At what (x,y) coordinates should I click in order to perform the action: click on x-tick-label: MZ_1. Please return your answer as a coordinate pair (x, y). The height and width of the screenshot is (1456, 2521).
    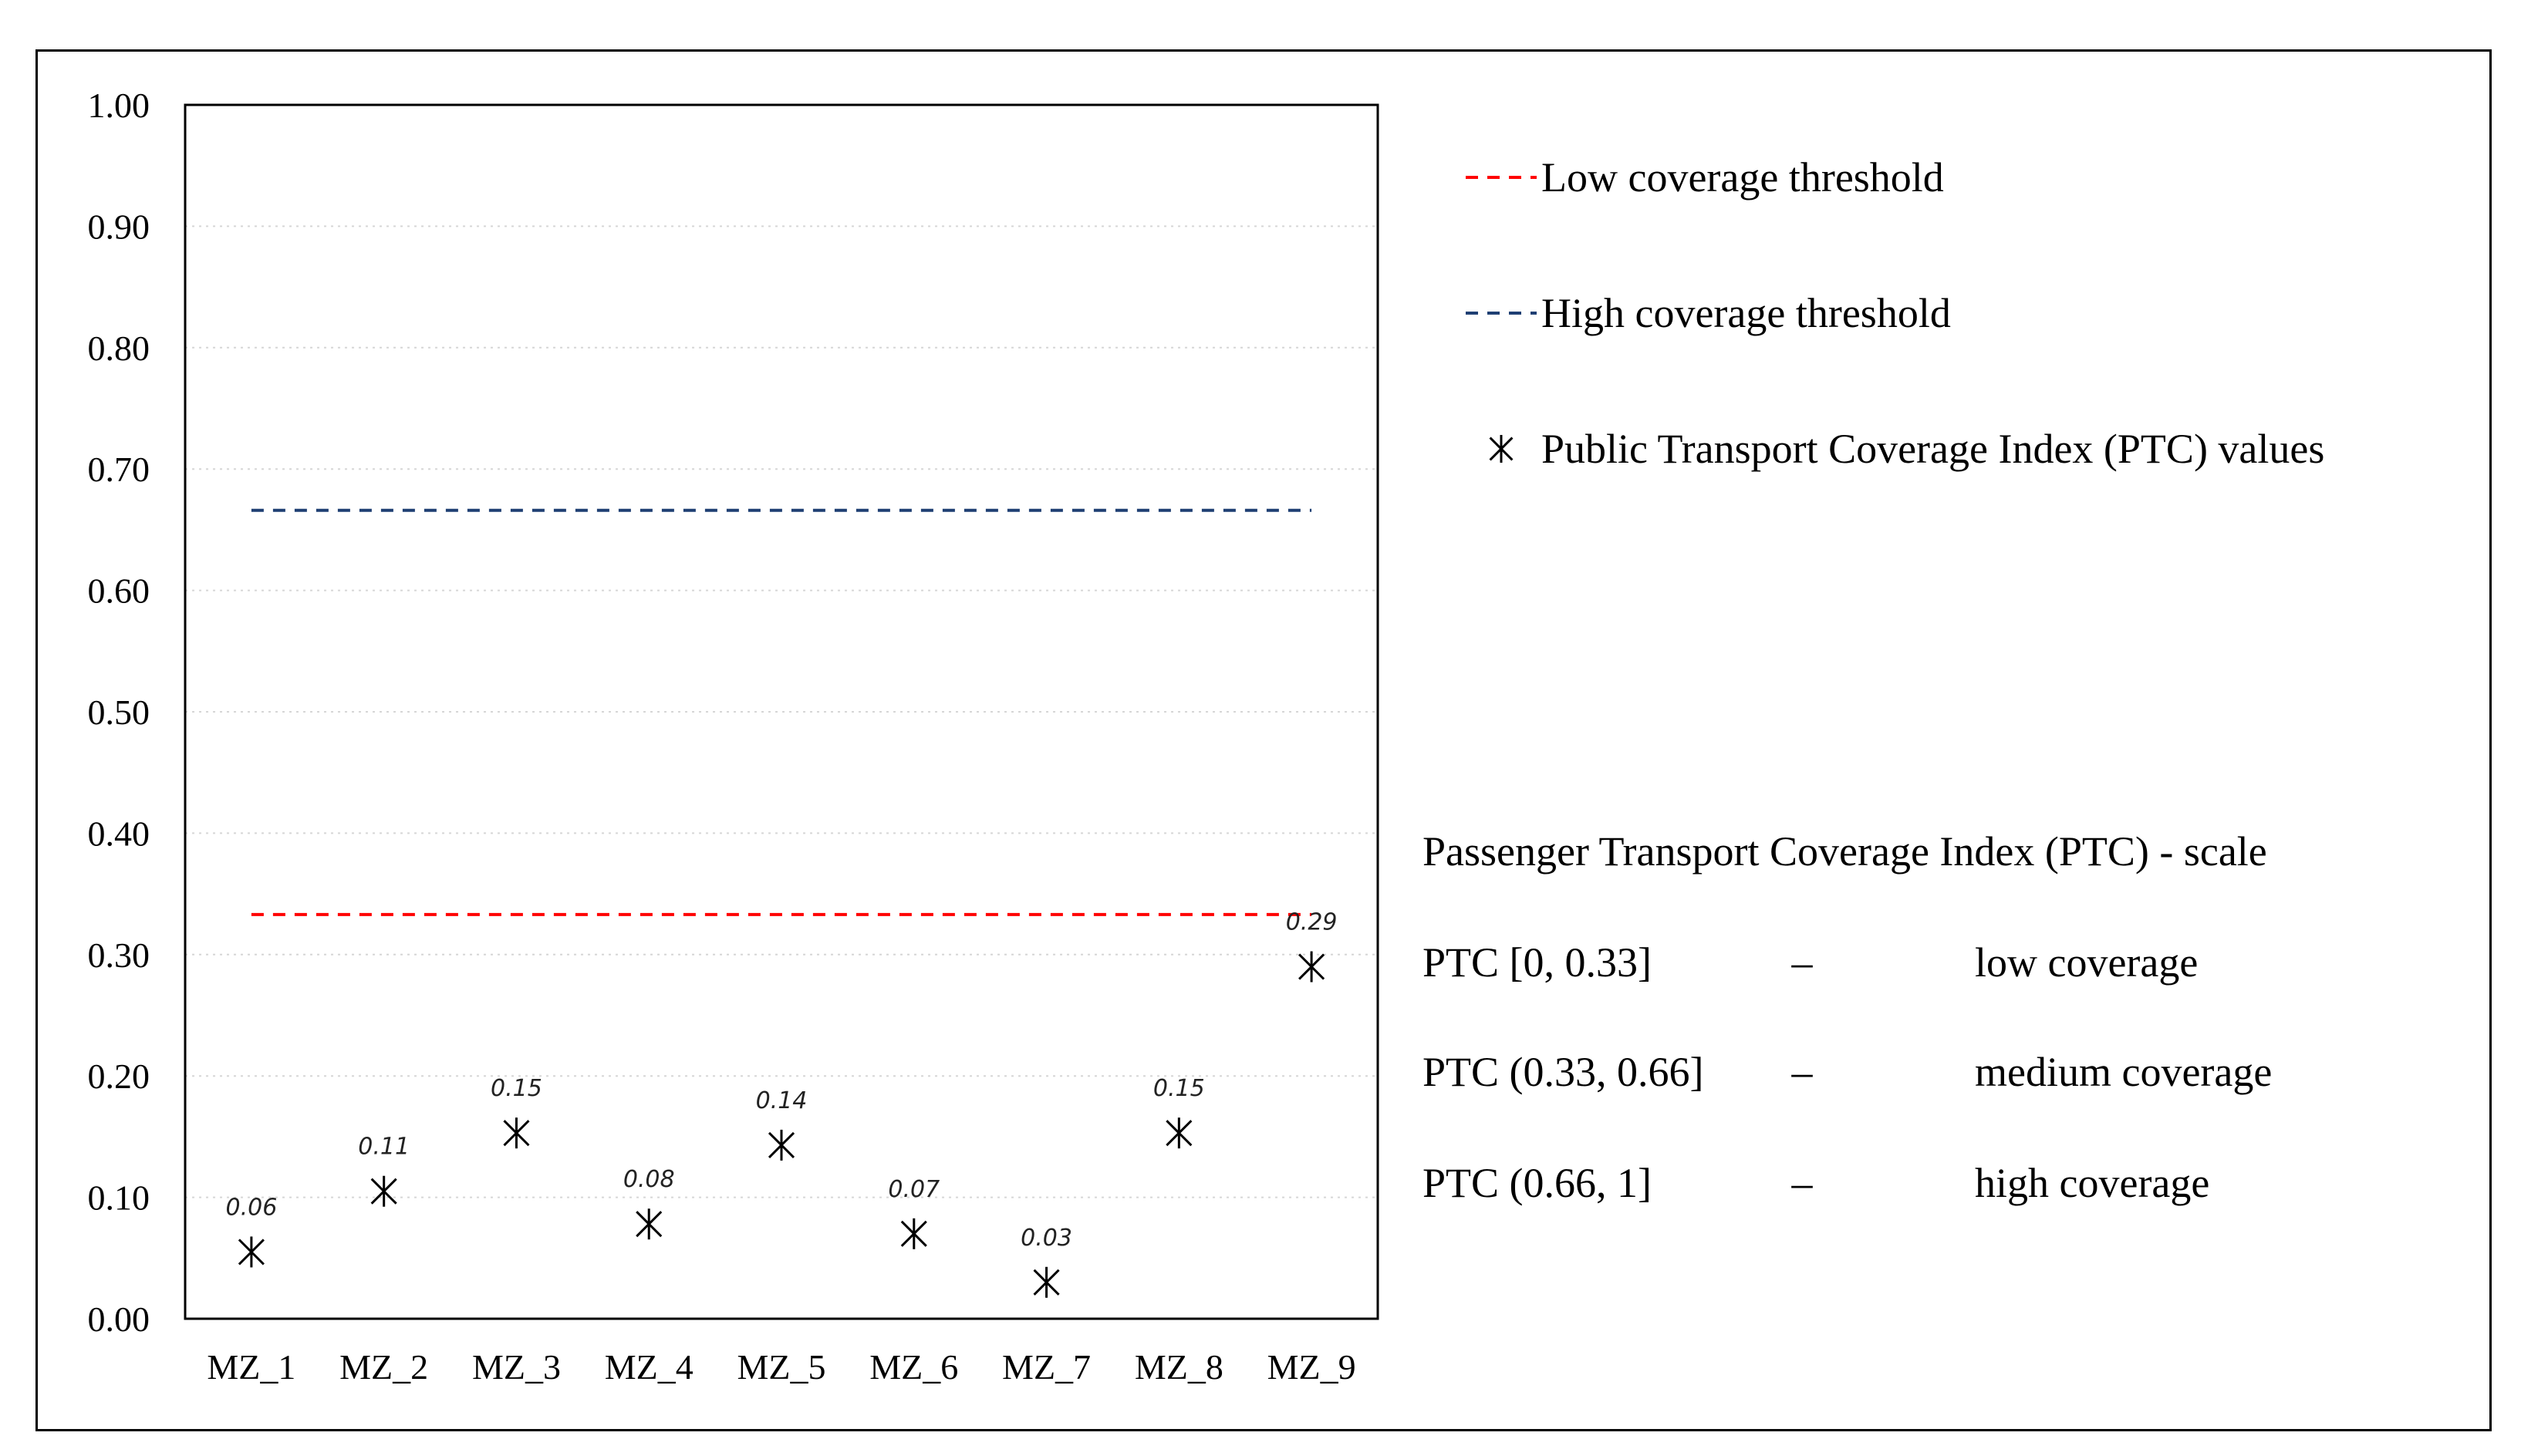
    Looking at the image, I should click on (251, 1367).